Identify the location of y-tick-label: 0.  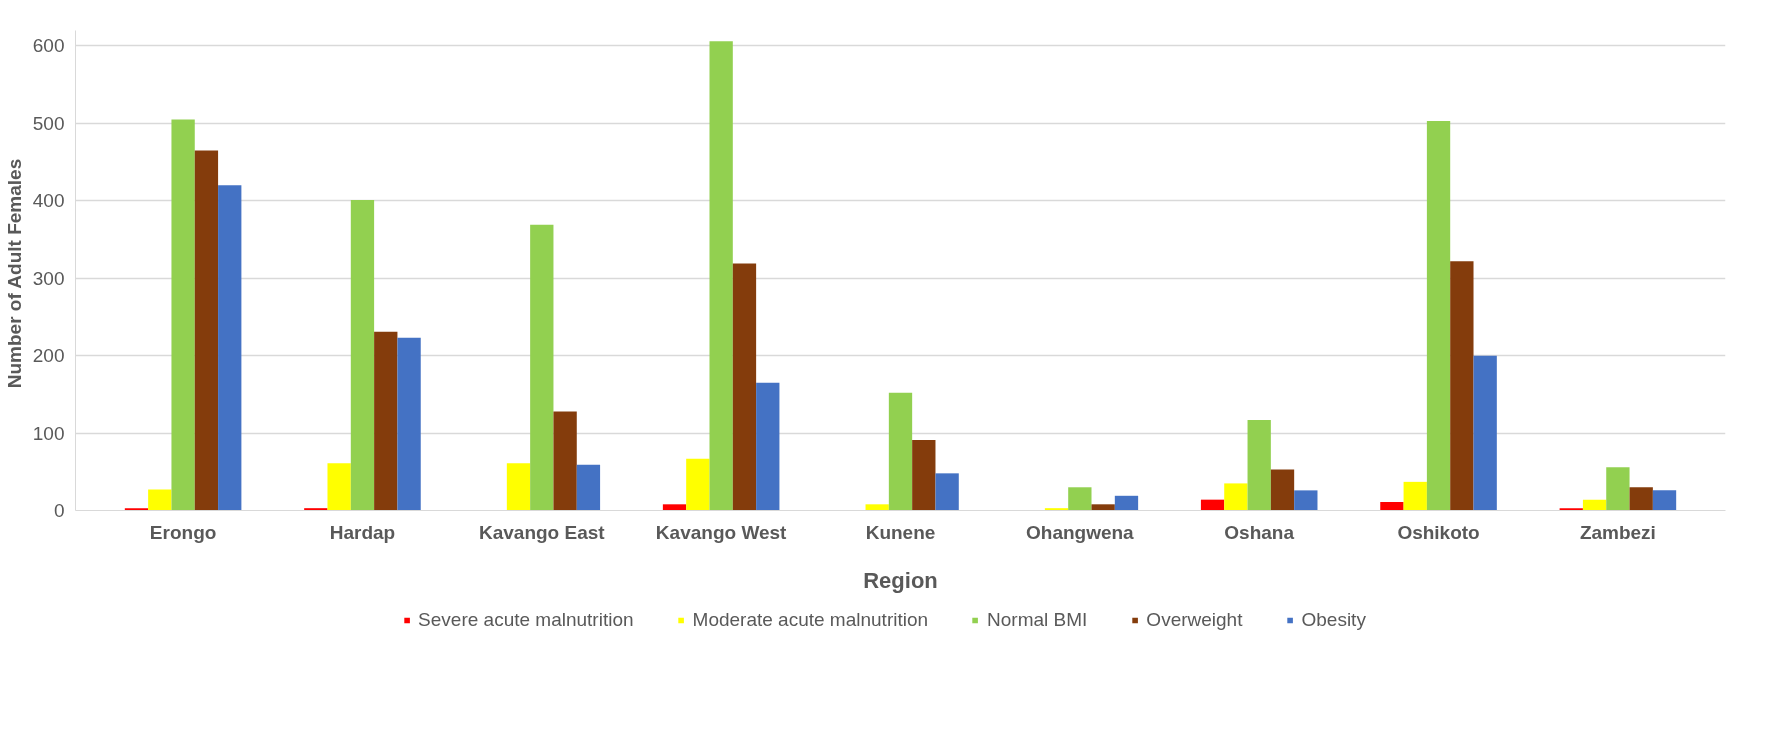
(59, 510).